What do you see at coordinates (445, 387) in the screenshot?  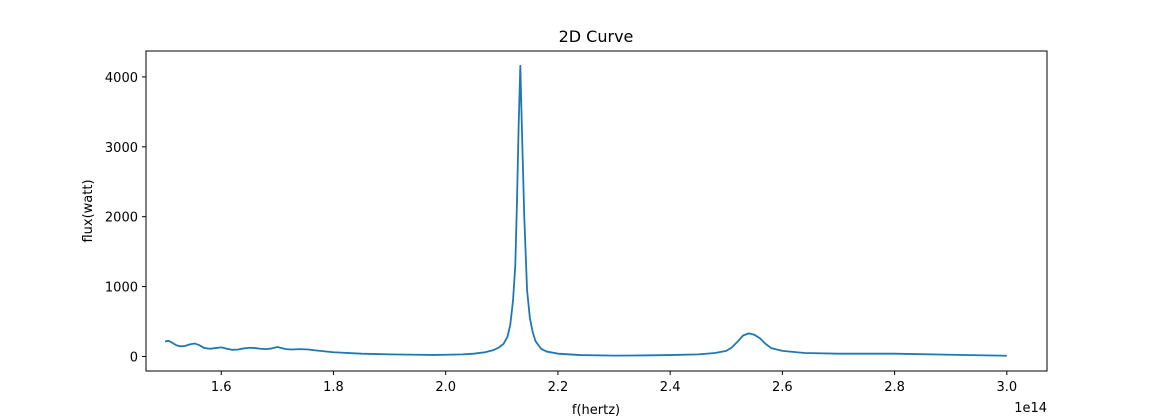 I see `x-tick-label: 2.0` at bounding box center [445, 387].